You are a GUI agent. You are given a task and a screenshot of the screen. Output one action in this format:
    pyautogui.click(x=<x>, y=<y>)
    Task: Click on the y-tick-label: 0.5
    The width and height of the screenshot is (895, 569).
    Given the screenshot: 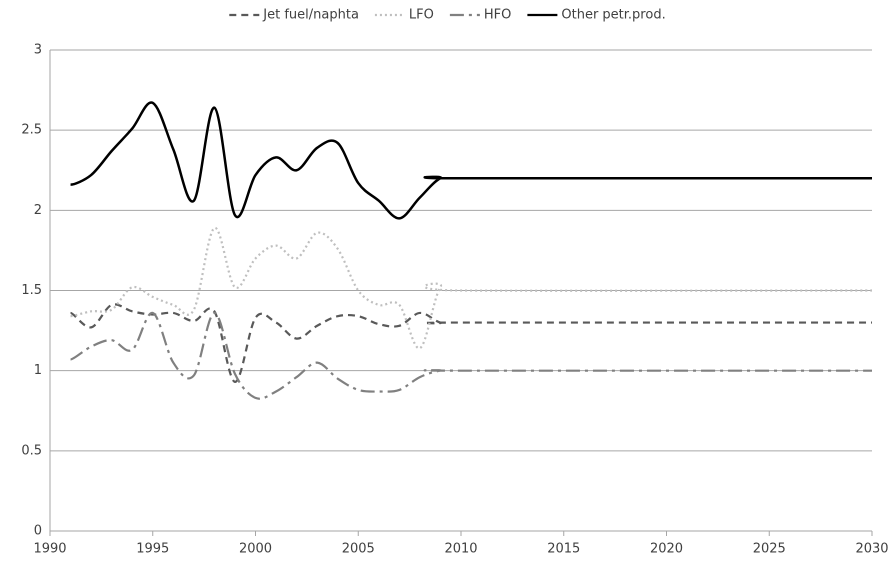 What is the action you would take?
    pyautogui.click(x=31, y=450)
    